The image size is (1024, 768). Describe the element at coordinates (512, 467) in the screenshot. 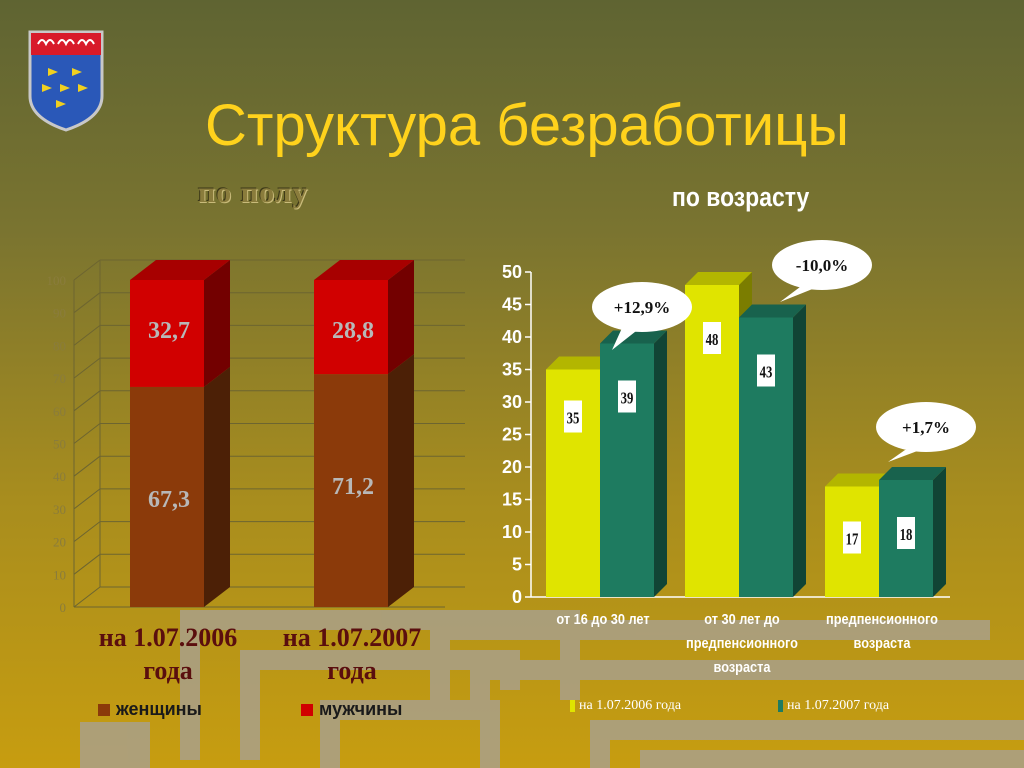

I see `right-y-tick-label: 20` at that location.